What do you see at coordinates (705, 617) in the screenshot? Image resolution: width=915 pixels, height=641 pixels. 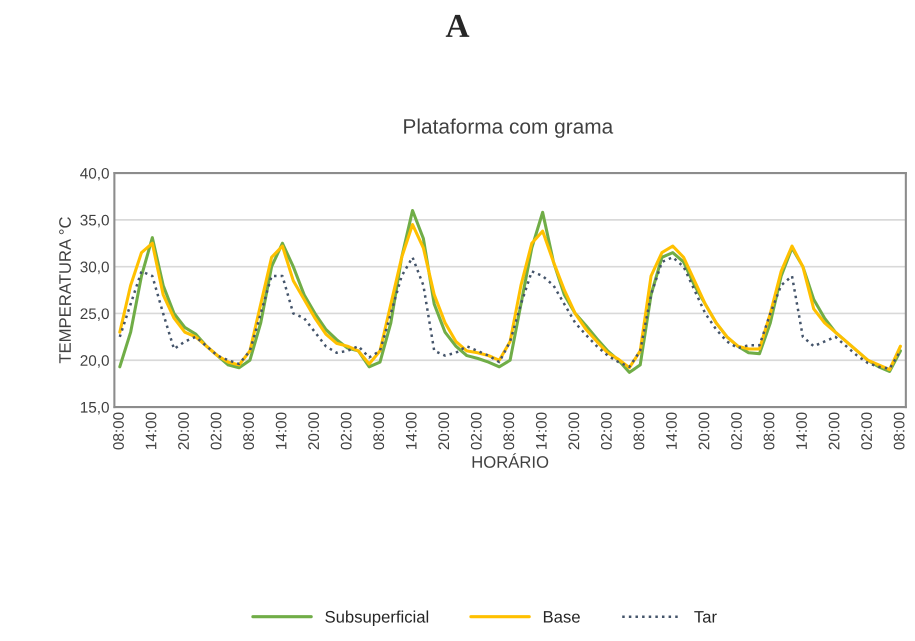 I see `legend-label: Tar` at bounding box center [705, 617].